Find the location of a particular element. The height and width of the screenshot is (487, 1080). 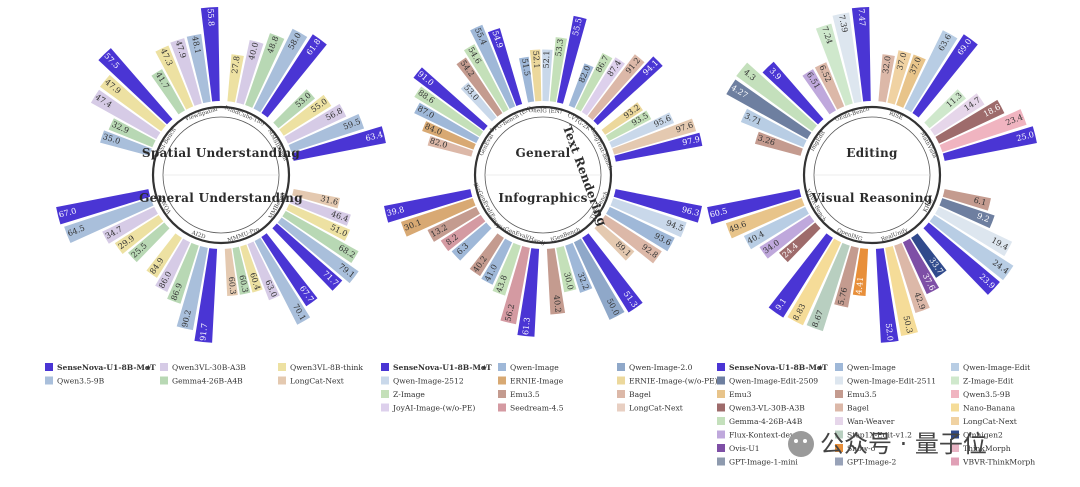

wechat-icon is located at coordinates (801, 444).